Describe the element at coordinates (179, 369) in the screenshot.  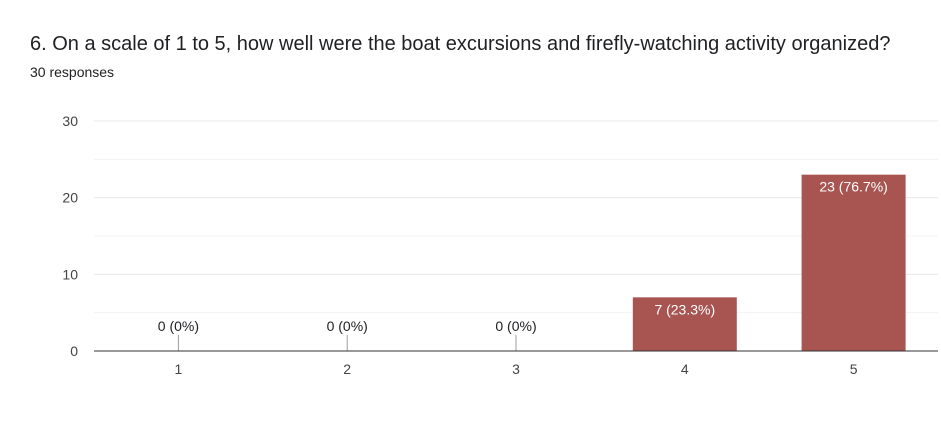
I see `x-tick-label: 1` at that location.